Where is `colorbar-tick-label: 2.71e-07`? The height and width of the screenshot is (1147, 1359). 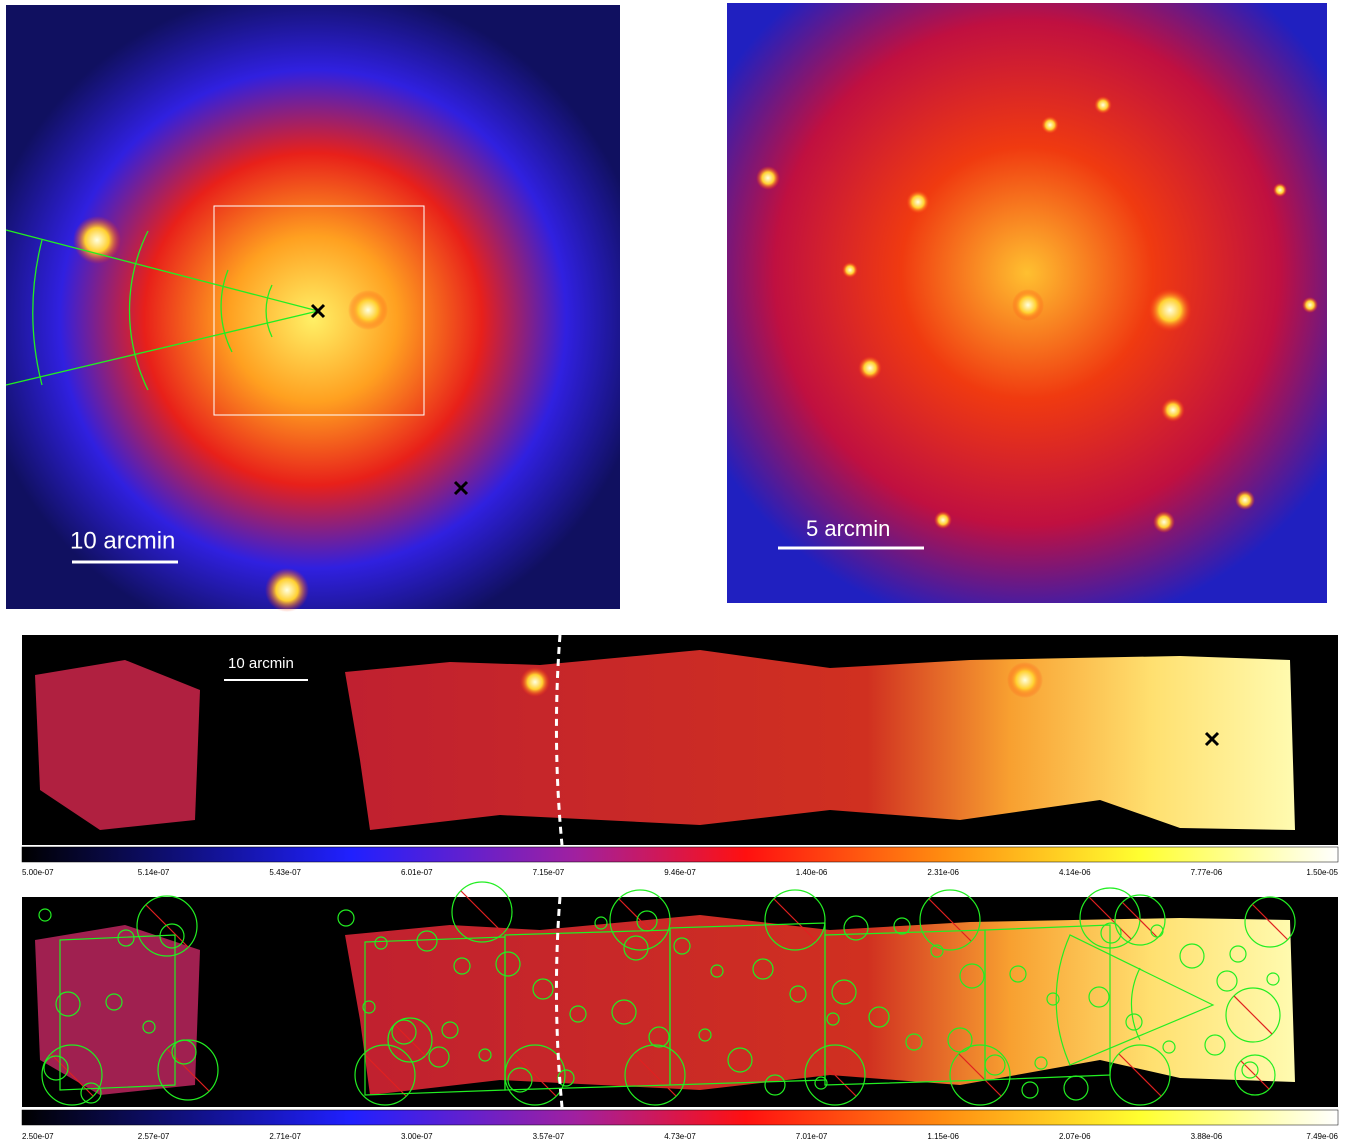 colorbar-tick-label: 2.71e-07 is located at coordinates (285, 1136).